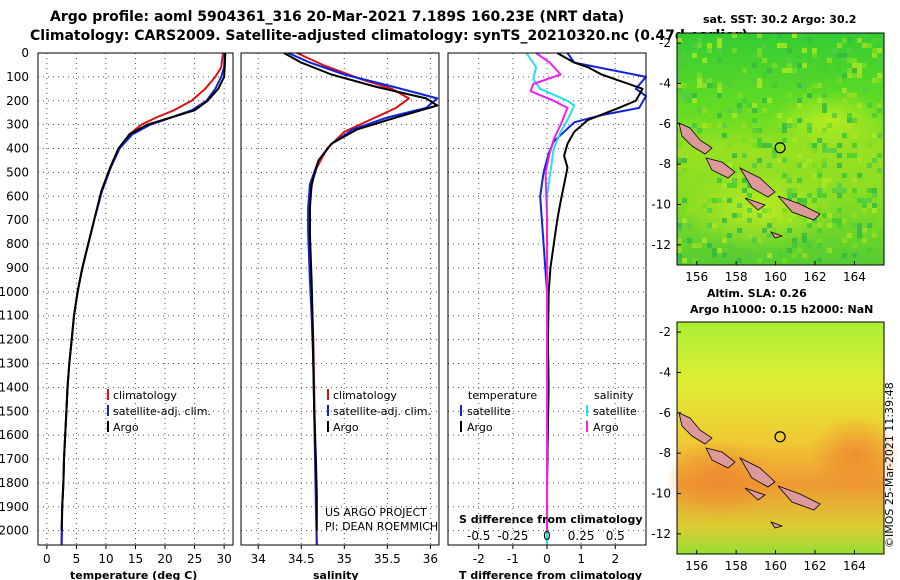  What do you see at coordinates (14, 435) in the screenshot?
I see `depth-tick-label: 1600` at bounding box center [14, 435].